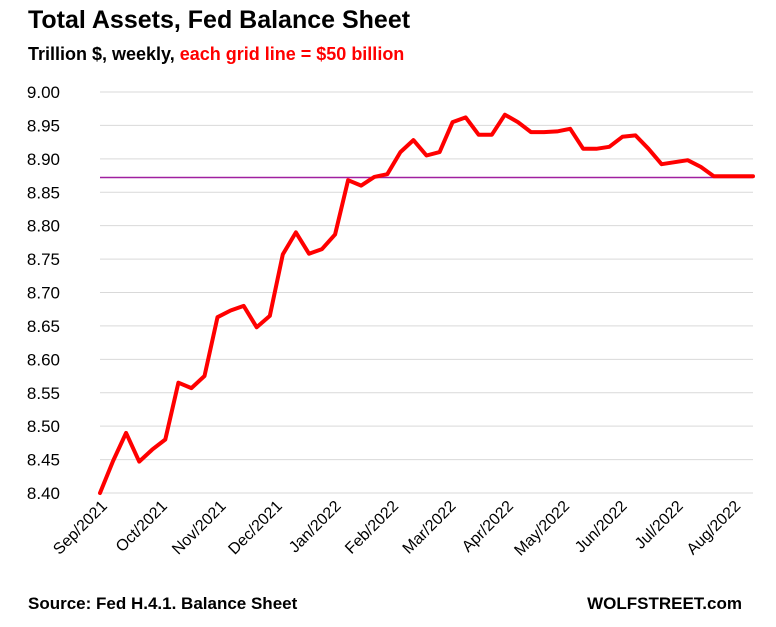  What do you see at coordinates (43, 493) in the screenshot?
I see `y-tick-label: 8.40` at bounding box center [43, 493].